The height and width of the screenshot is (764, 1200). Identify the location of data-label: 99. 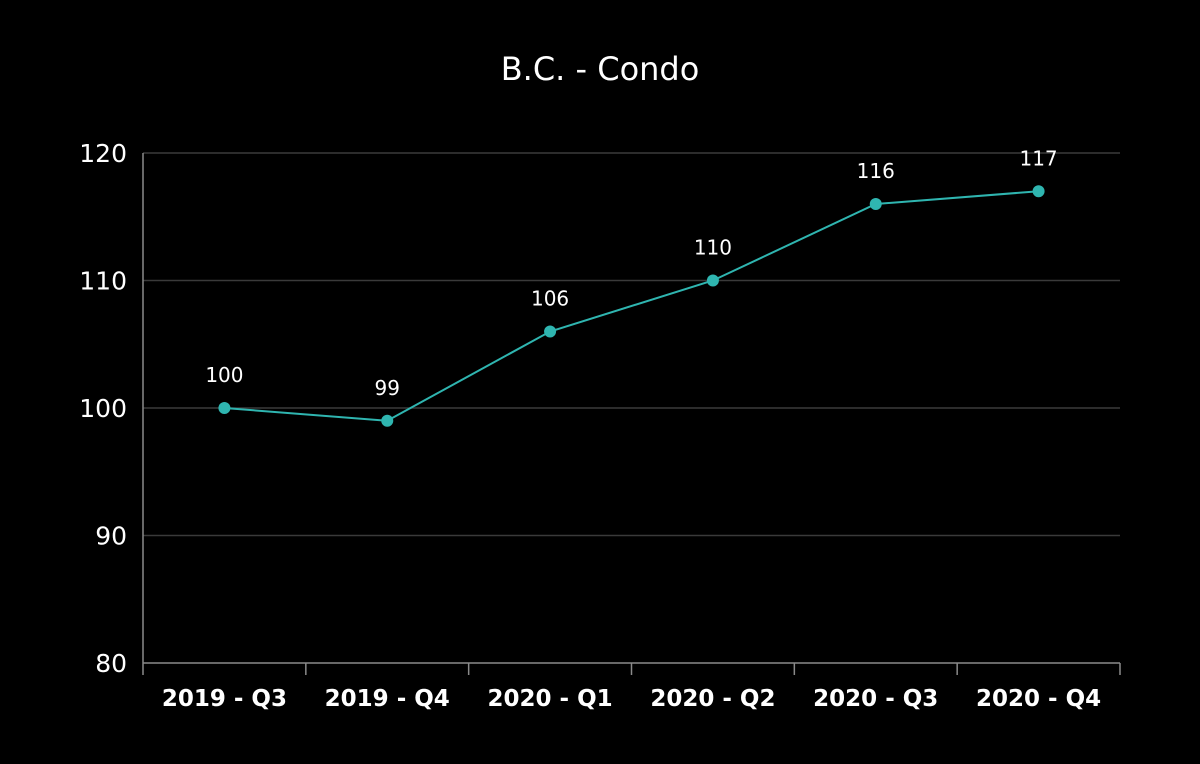
(387, 388).